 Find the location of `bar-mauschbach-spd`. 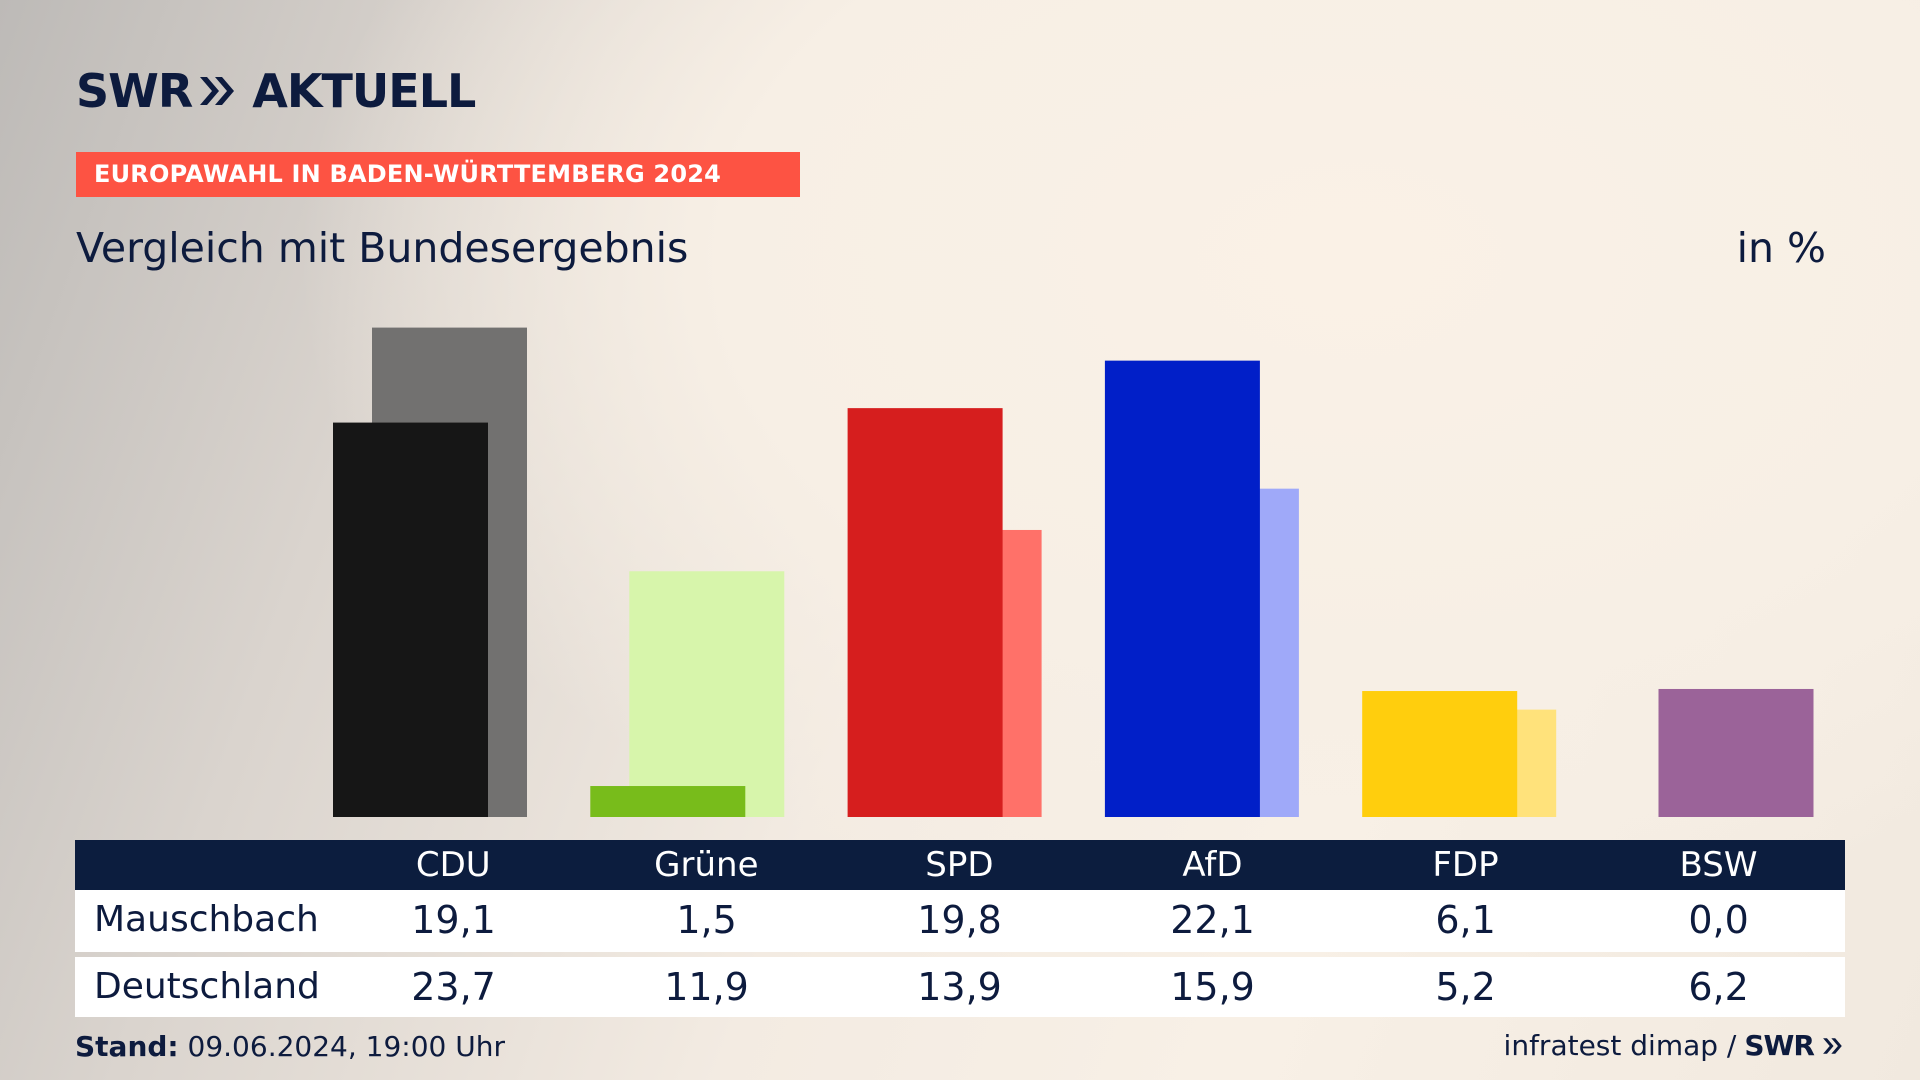

bar-mauschbach-spd is located at coordinates (925, 612).